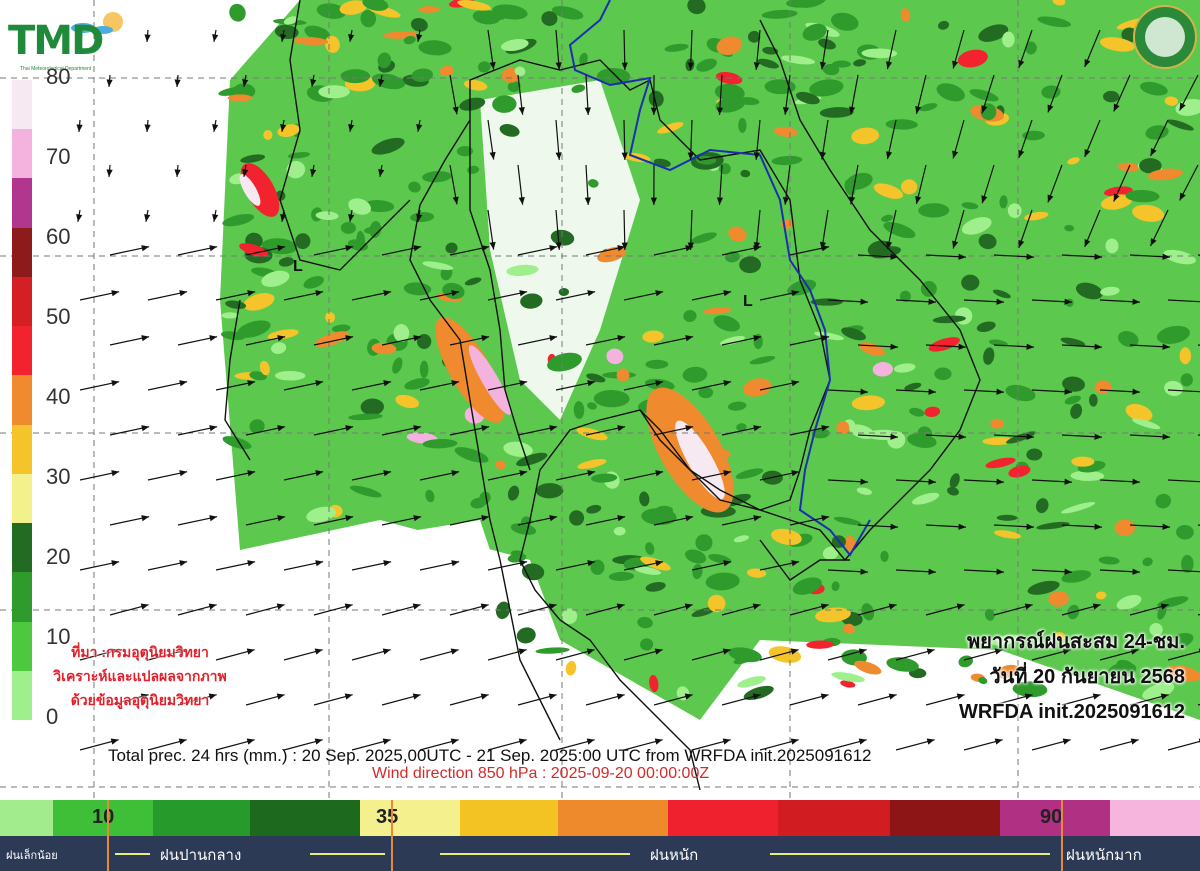  What do you see at coordinates (535, 854) in the screenshot?
I see `arrow-left-icon` at bounding box center [535, 854].